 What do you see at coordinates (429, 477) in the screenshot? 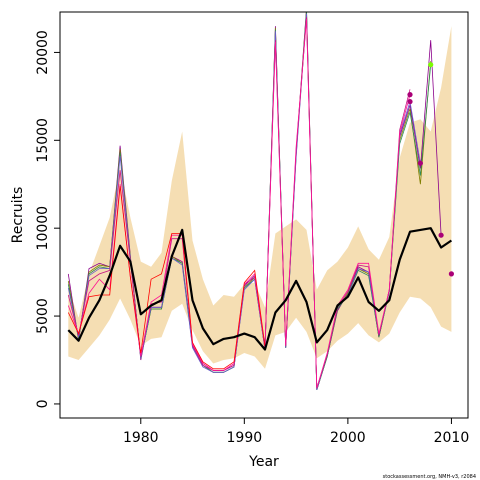
I see `credit-text: stockassessment.org, NMH-v3, r2084` at bounding box center [429, 477].